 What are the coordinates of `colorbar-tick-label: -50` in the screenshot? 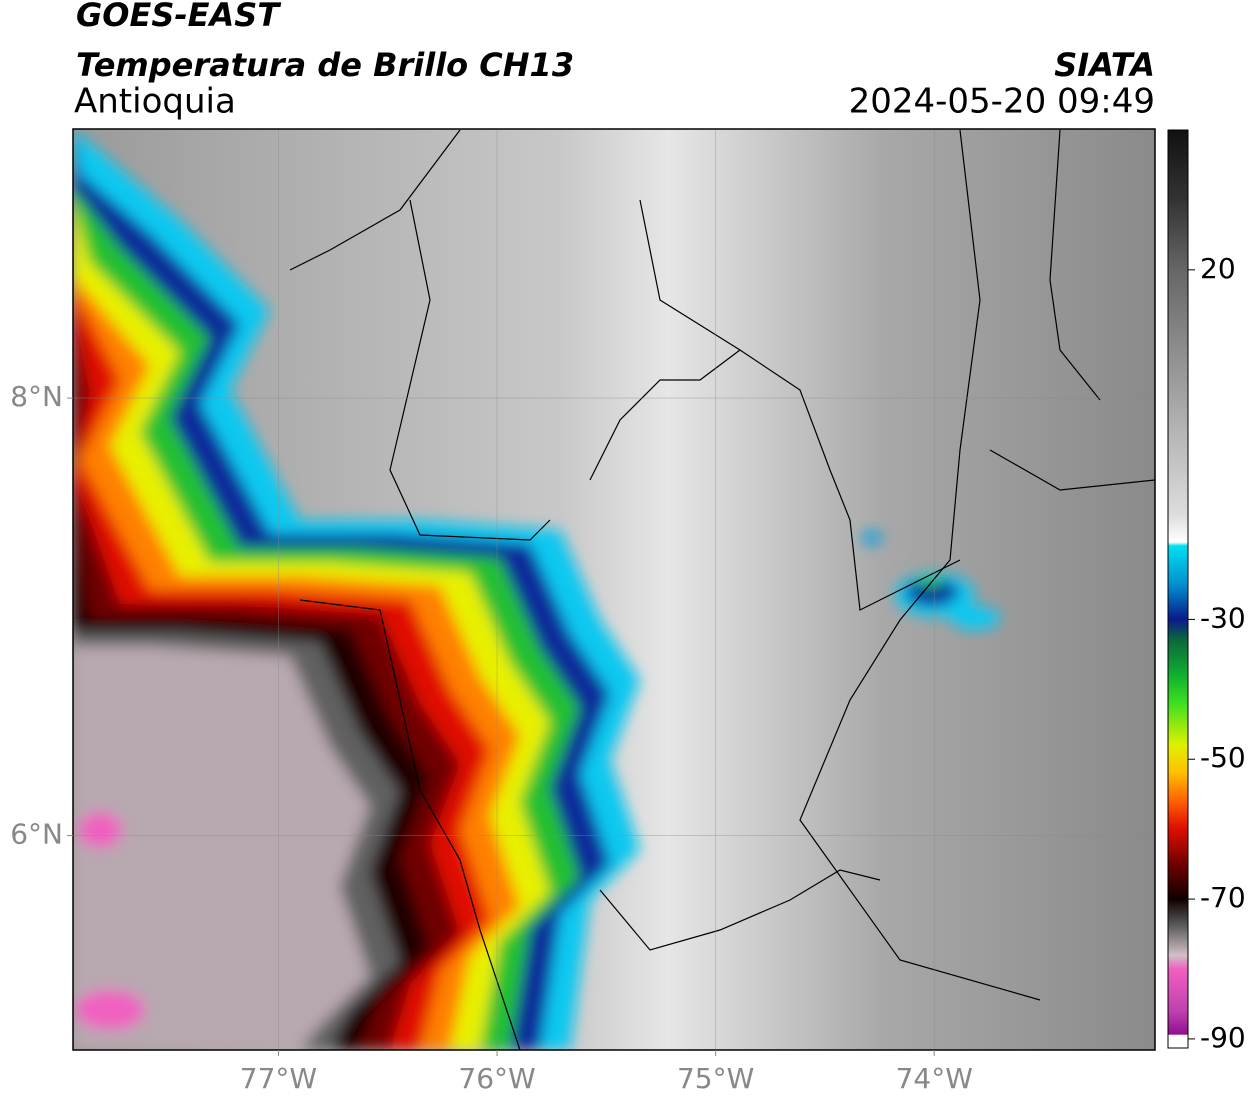 It's located at (1223, 757).